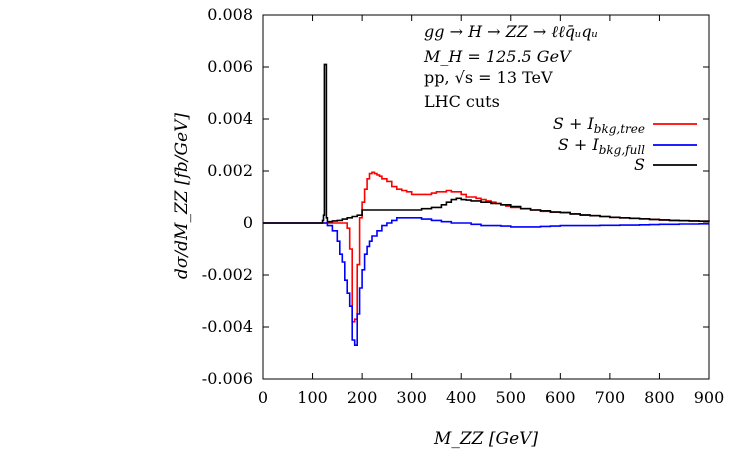 Image resolution: width=747 pixels, height=467 pixels. Describe the element at coordinates (485, 439) in the screenshot. I see `x-axis-title: M_ZZ [GeV]` at that location.